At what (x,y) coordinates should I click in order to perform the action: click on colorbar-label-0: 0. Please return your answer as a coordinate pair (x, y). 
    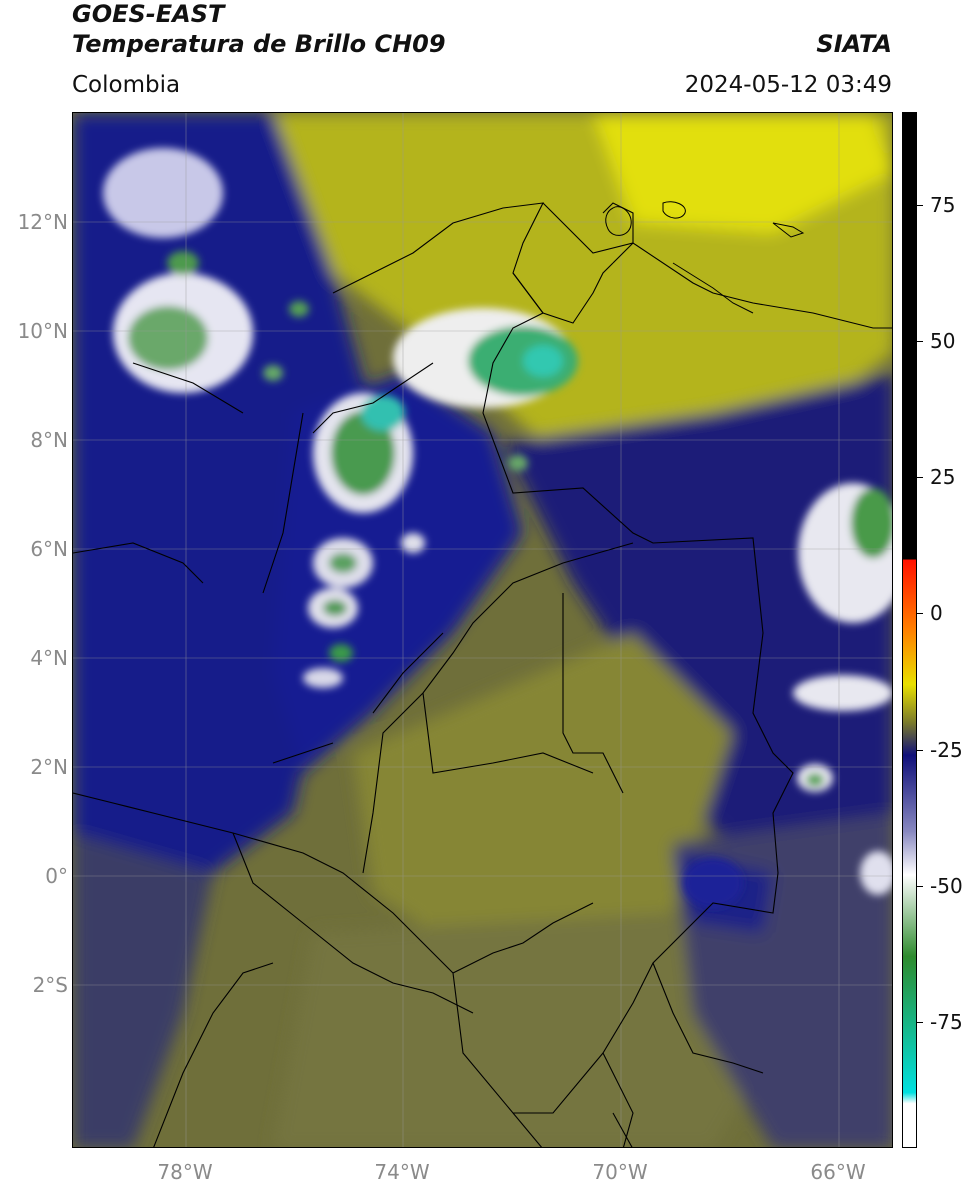
    Looking at the image, I should click on (936, 613).